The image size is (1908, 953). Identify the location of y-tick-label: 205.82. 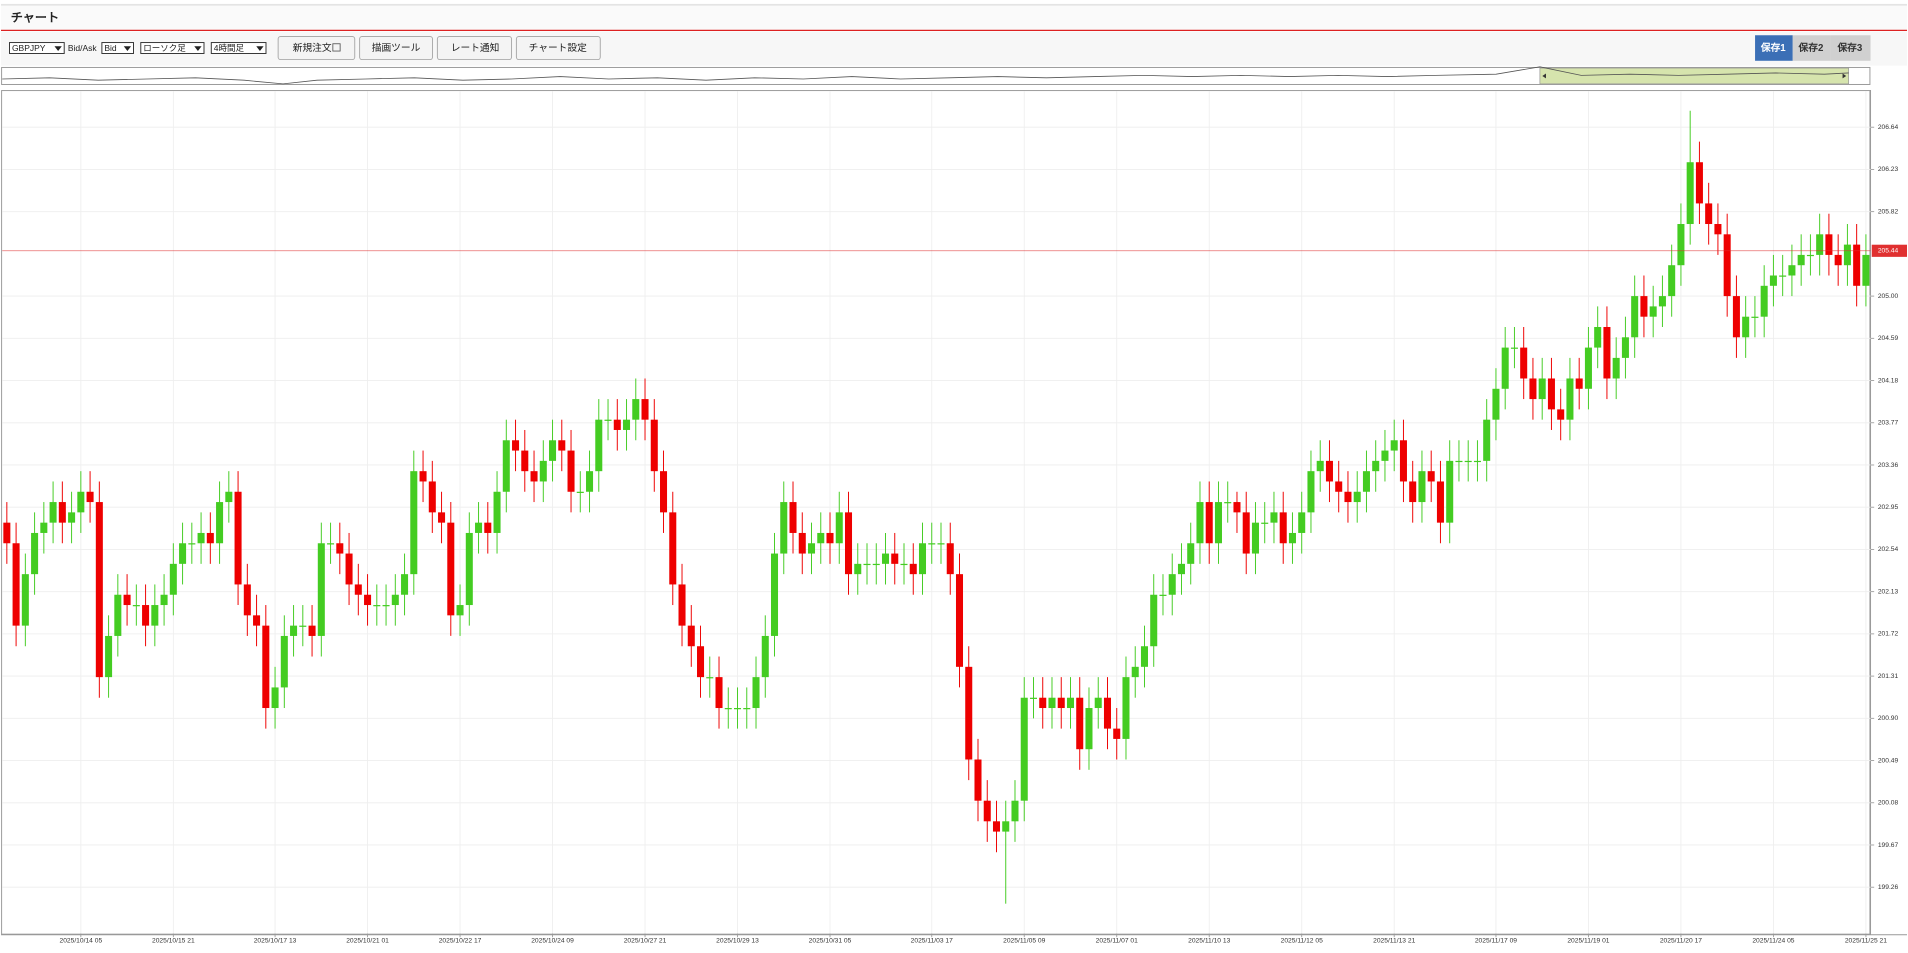
(1888, 211).